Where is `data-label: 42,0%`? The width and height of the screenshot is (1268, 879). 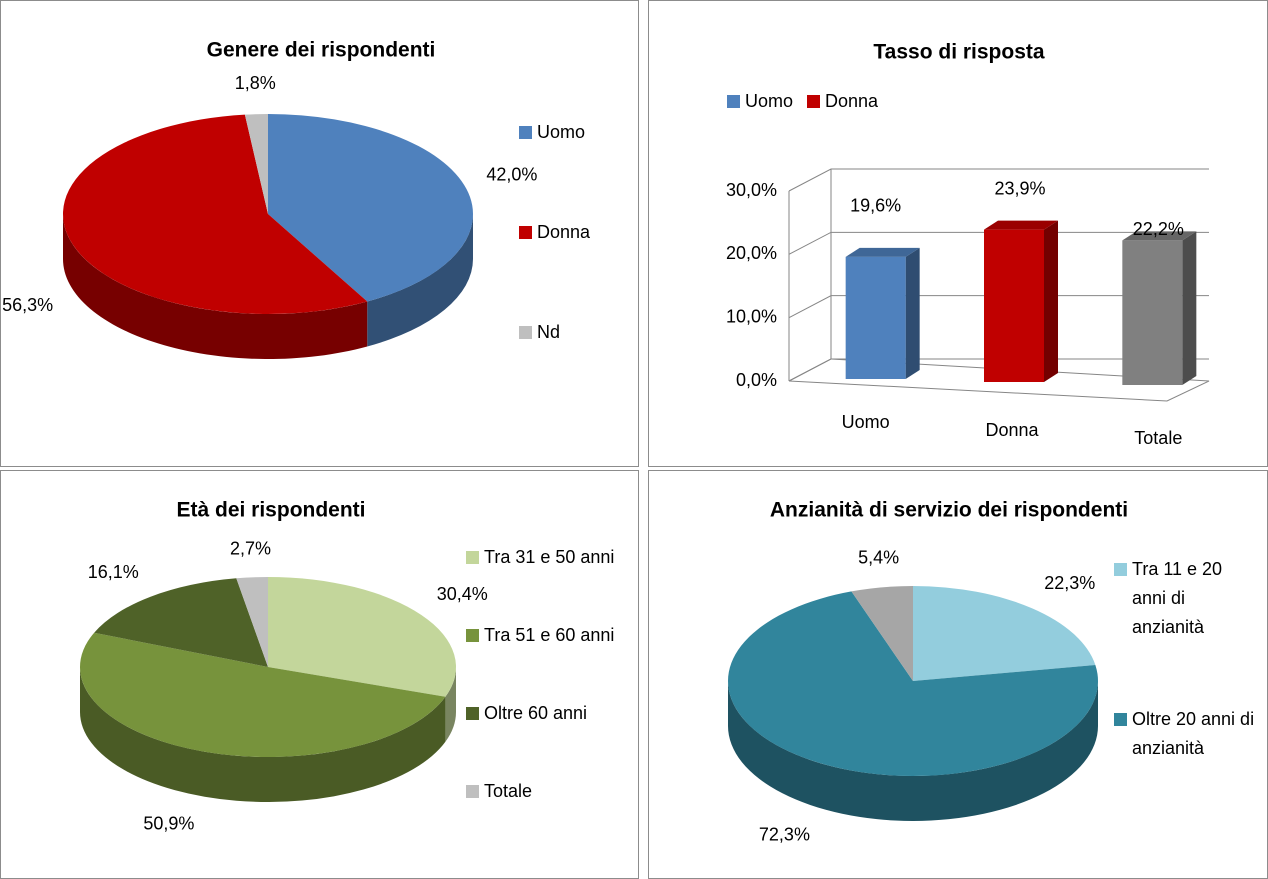 data-label: 42,0% is located at coordinates (511, 174).